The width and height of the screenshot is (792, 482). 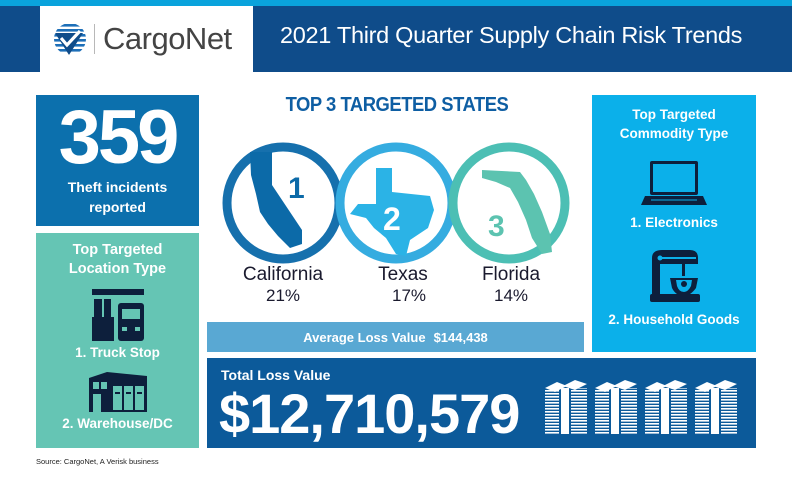 I want to click on florida-ring, so click(x=509, y=203).